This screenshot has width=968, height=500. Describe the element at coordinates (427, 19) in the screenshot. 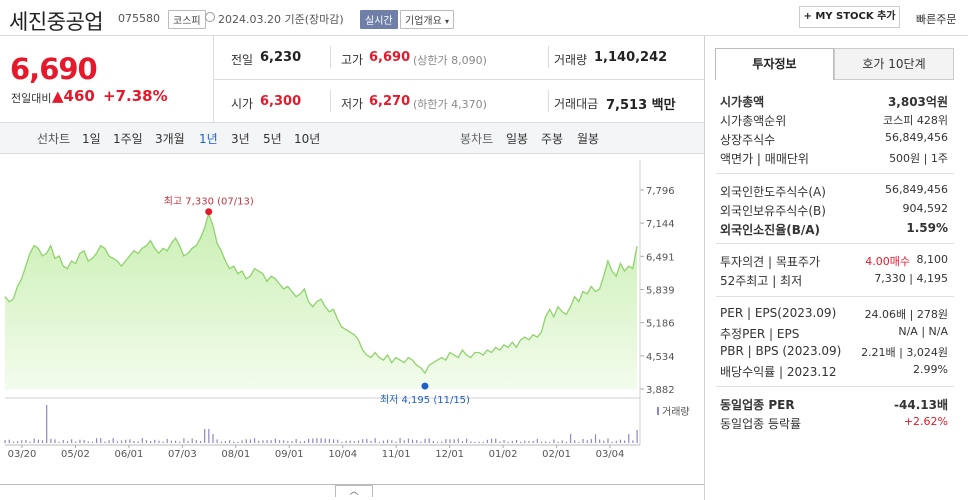

I see `company-info-dropdown: 기업개요 ▾` at that location.